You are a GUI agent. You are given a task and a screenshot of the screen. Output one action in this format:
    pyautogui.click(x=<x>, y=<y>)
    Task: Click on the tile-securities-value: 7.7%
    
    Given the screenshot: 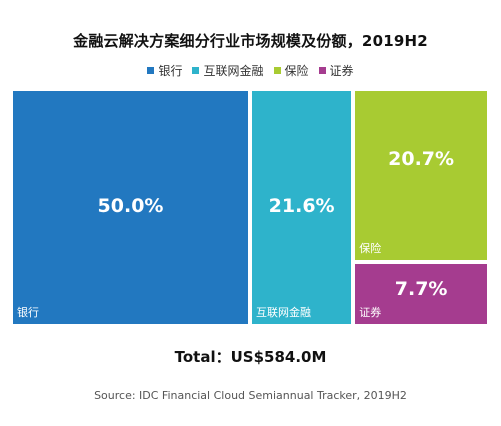 What is the action you would take?
    pyautogui.click(x=421, y=288)
    